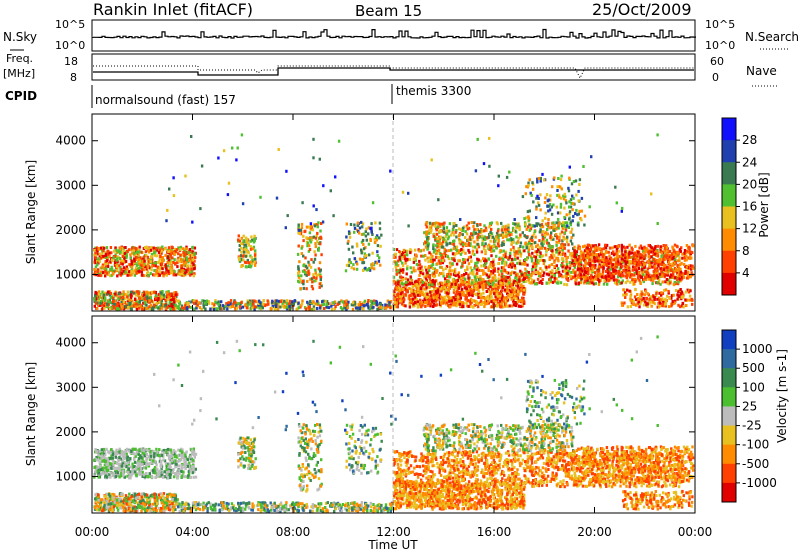  Describe the element at coordinates (71, 61) in the screenshot. I see `freq-tick-top: 18` at that location.